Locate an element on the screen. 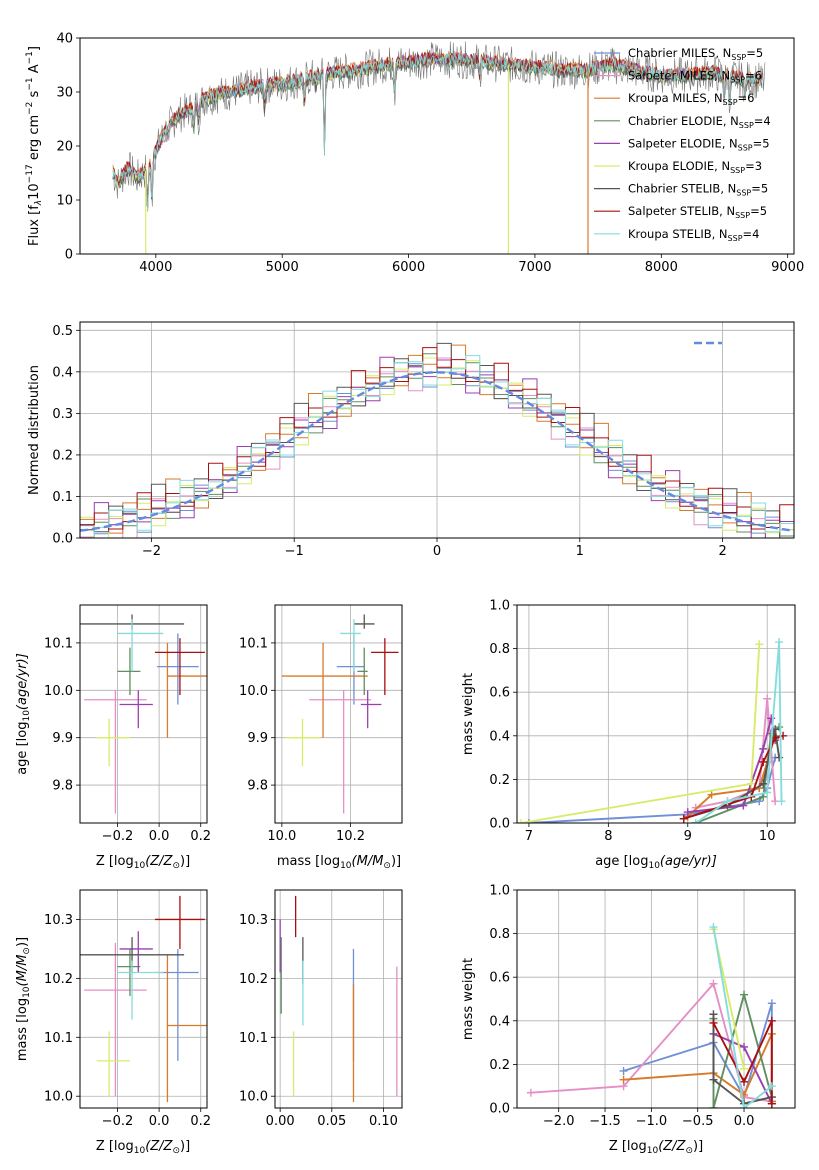  weight-marker-chabrier_miles is located at coordinates (528, 821).